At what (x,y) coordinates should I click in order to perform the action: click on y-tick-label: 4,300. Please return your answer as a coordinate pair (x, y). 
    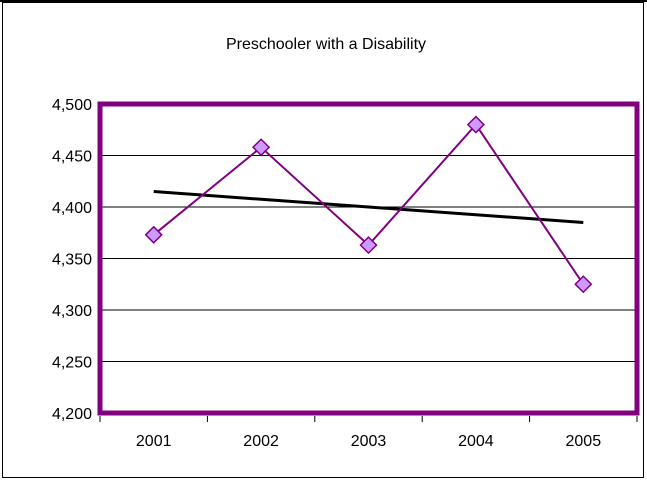
    Looking at the image, I should click on (72, 311).